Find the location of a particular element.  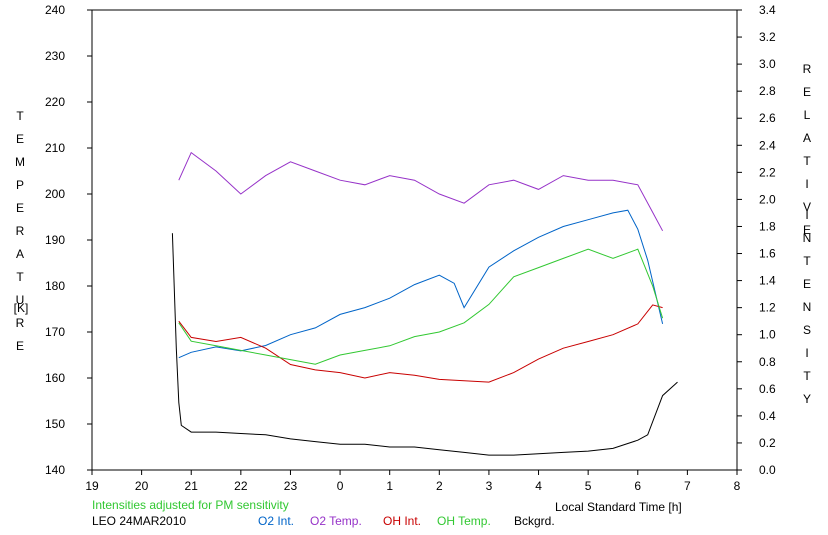

left-tick-label: 230 is located at coordinates (55, 56).